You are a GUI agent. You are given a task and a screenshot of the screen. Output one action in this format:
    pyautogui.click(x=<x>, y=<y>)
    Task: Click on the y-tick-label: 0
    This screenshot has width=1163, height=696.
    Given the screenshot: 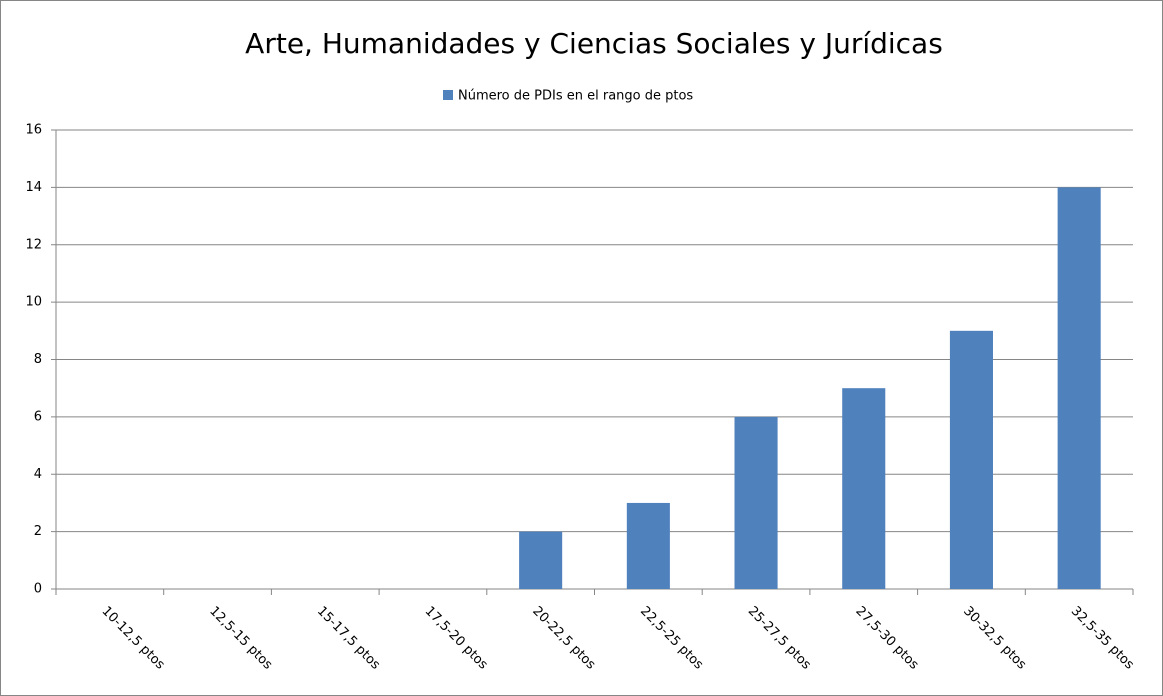 What is the action you would take?
    pyautogui.click(x=38, y=589)
    